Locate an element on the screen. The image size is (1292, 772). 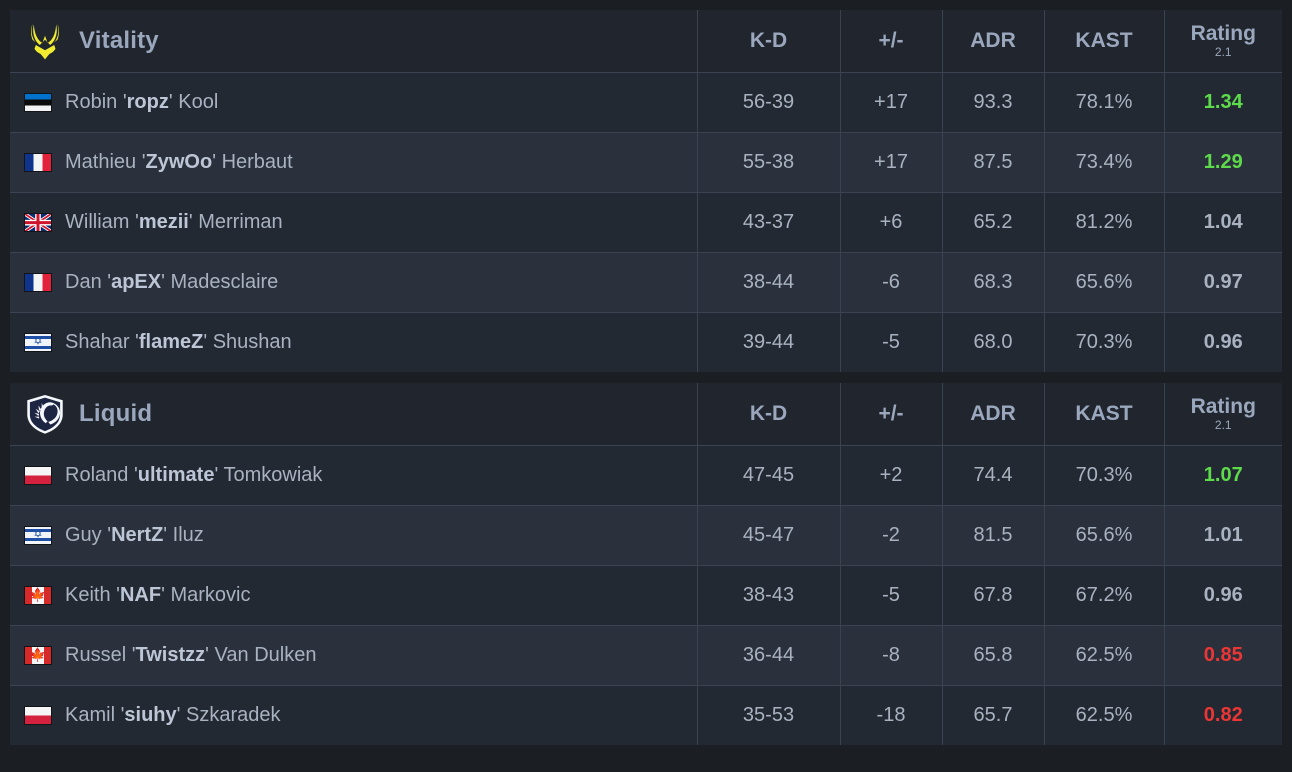
player-name: Guy 'NertZ' Iluz is located at coordinates (134, 534).